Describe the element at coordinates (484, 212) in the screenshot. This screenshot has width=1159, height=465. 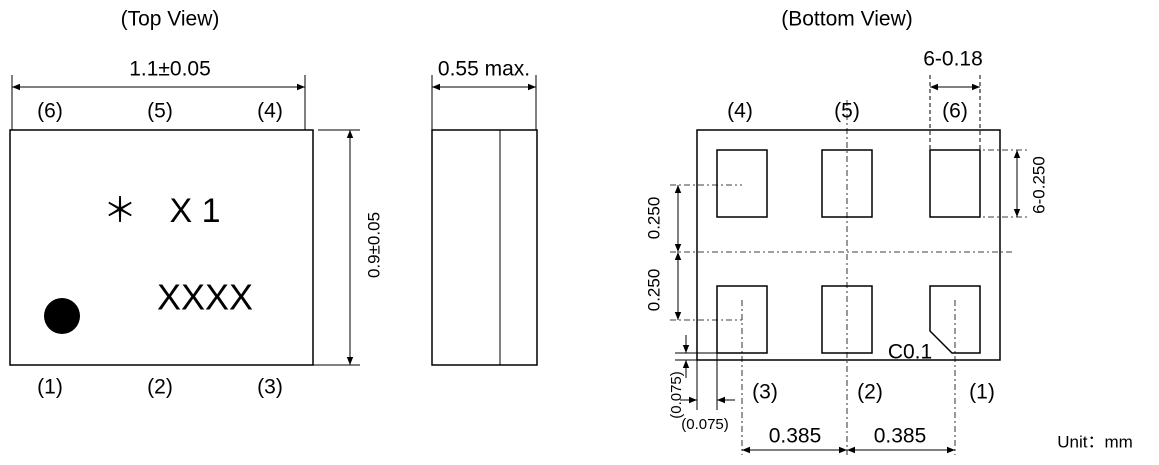
I see `side-view: 0.55 max.` at that location.